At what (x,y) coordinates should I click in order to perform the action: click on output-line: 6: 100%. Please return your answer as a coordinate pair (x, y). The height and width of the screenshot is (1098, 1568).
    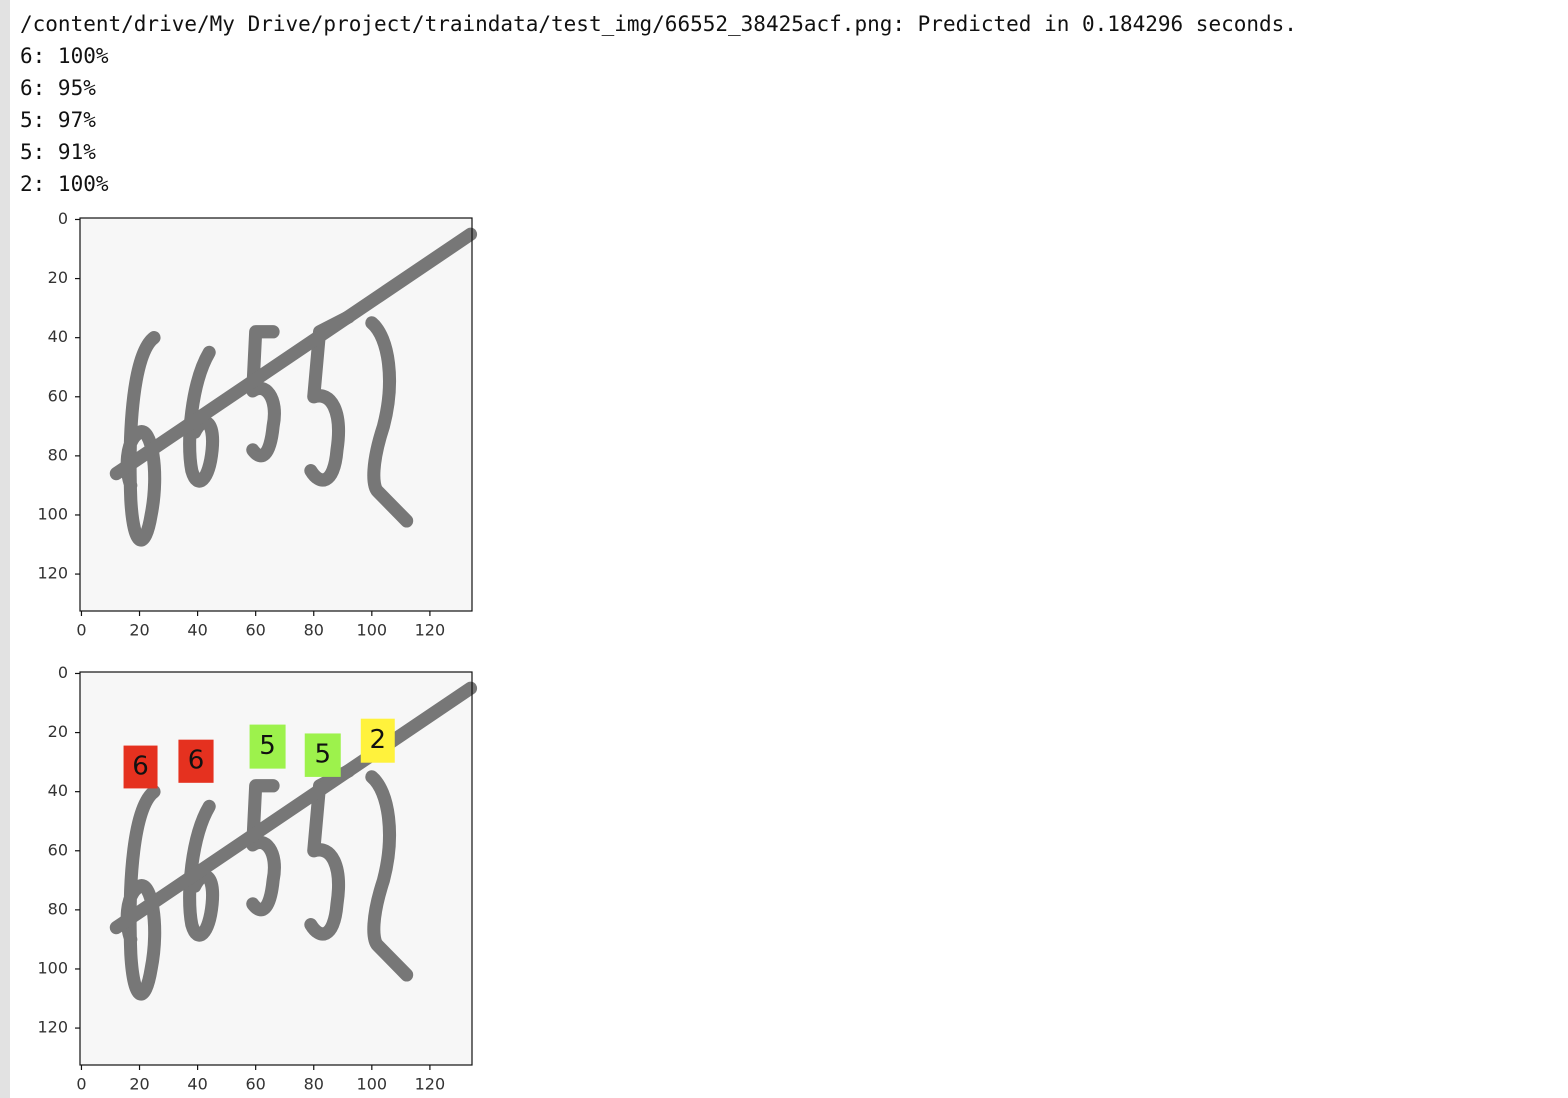
    Looking at the image, I should click on (64, 56).